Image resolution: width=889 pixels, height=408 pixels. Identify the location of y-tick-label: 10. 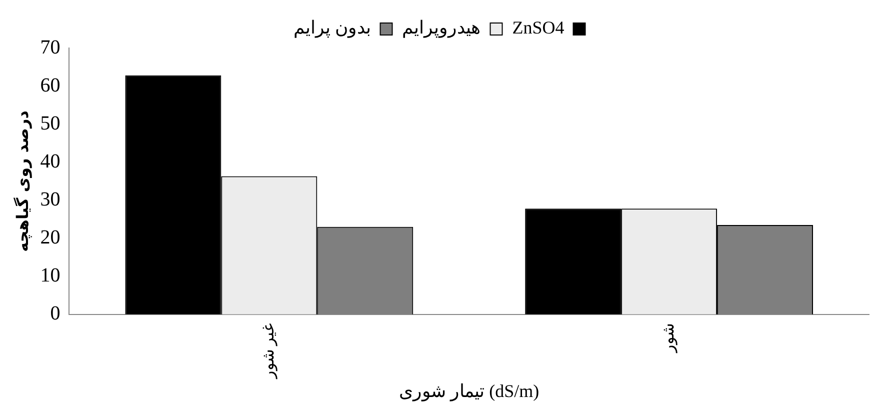
(50, 275).